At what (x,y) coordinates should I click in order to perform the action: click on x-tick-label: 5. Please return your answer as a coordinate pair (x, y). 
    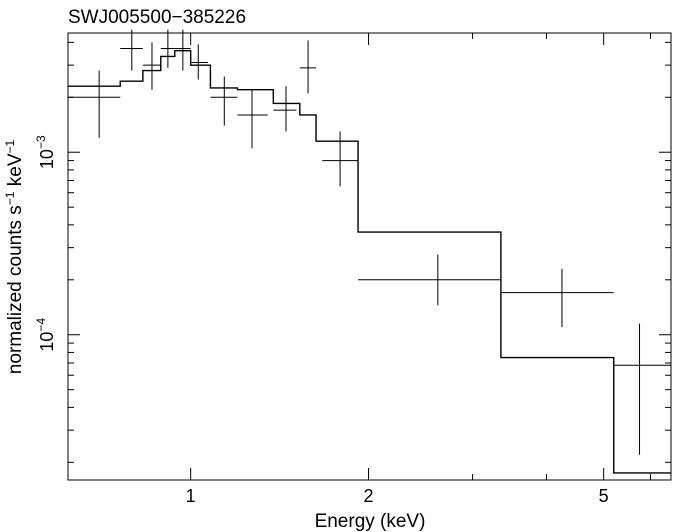
    Looking at the image, I should click on (604, 496).